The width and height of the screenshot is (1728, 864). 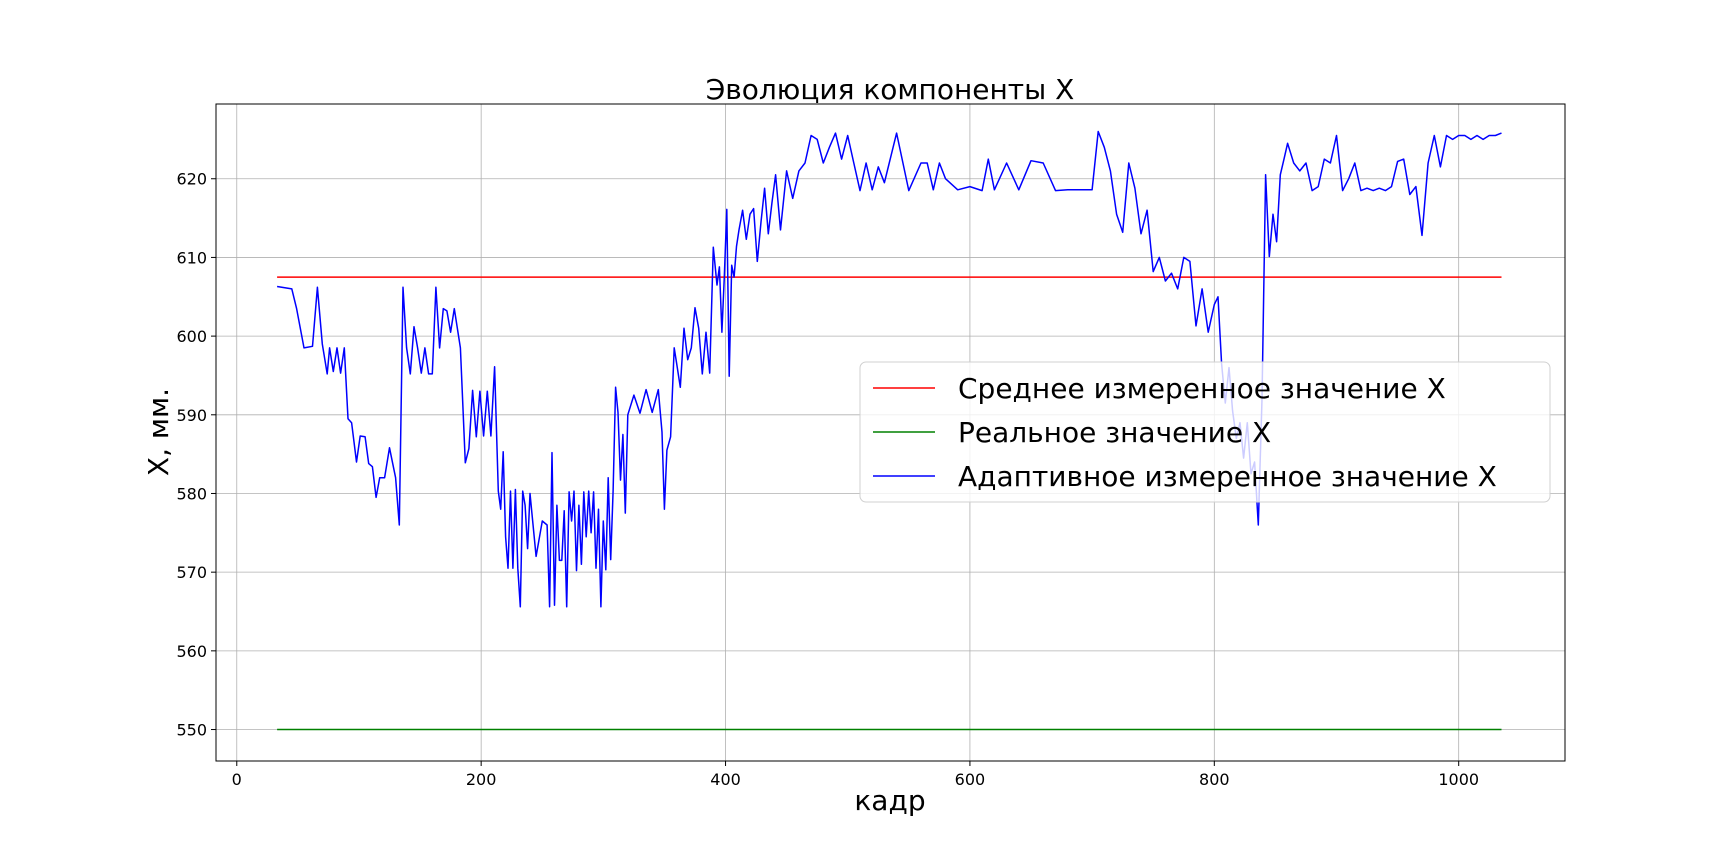 I want to click on x-tick-label: 1000, so click(x=1458, y=779).